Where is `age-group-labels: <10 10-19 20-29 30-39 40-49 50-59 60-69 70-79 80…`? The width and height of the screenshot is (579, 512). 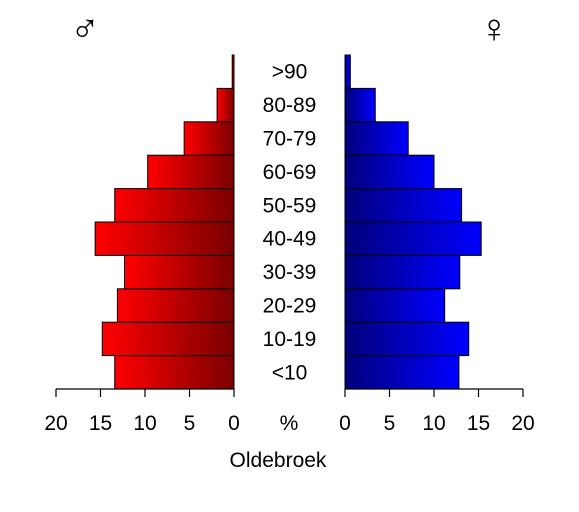
age-group-labels: <10 10-19 20-29 30-39 40-49 50-59 60-69 70-79 80… is located at coordinates (290, 223).